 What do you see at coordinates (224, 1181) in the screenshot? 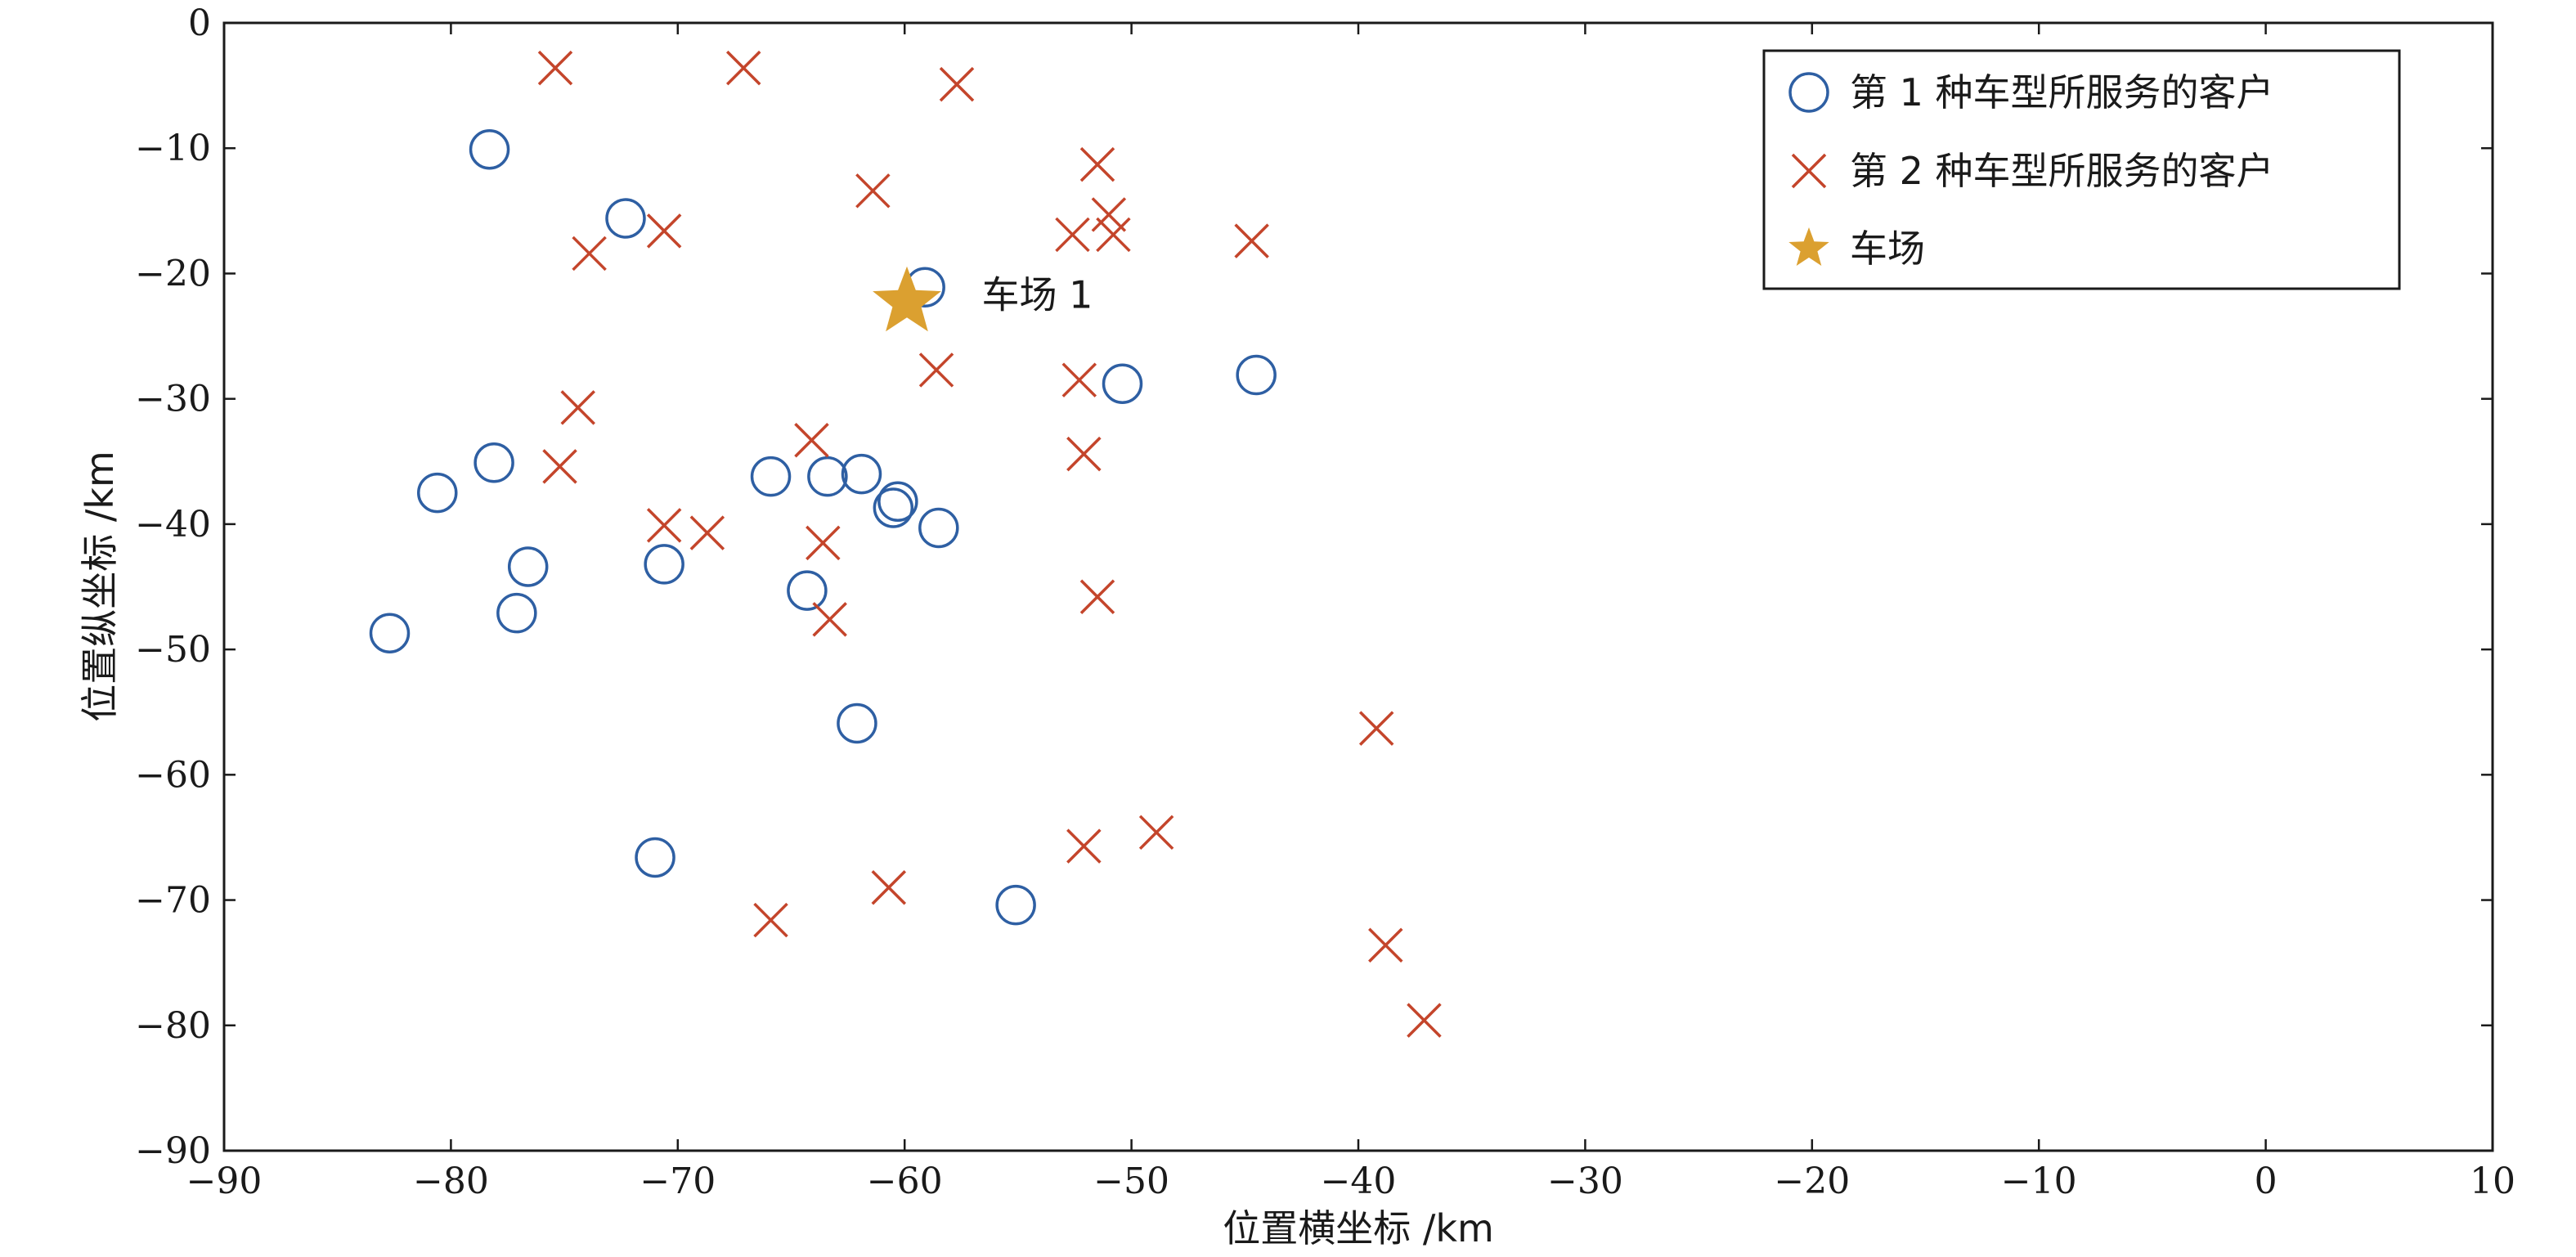
I see `x-tick-label: −90` at bounding box center [224, 1181].